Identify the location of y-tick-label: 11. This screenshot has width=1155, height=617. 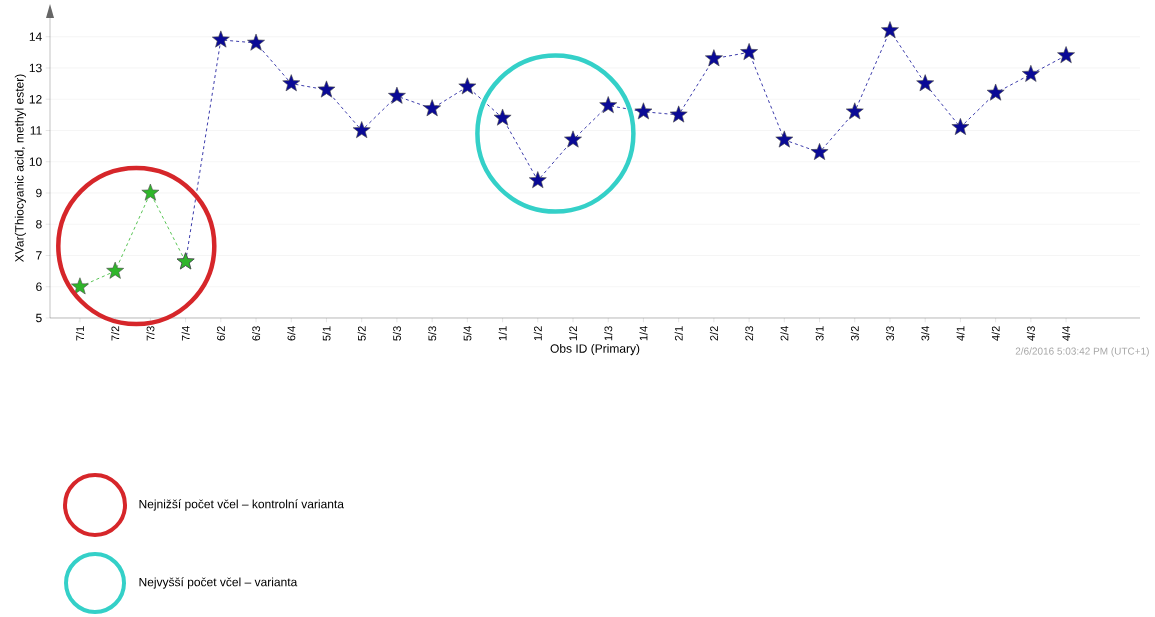
(36, 130).